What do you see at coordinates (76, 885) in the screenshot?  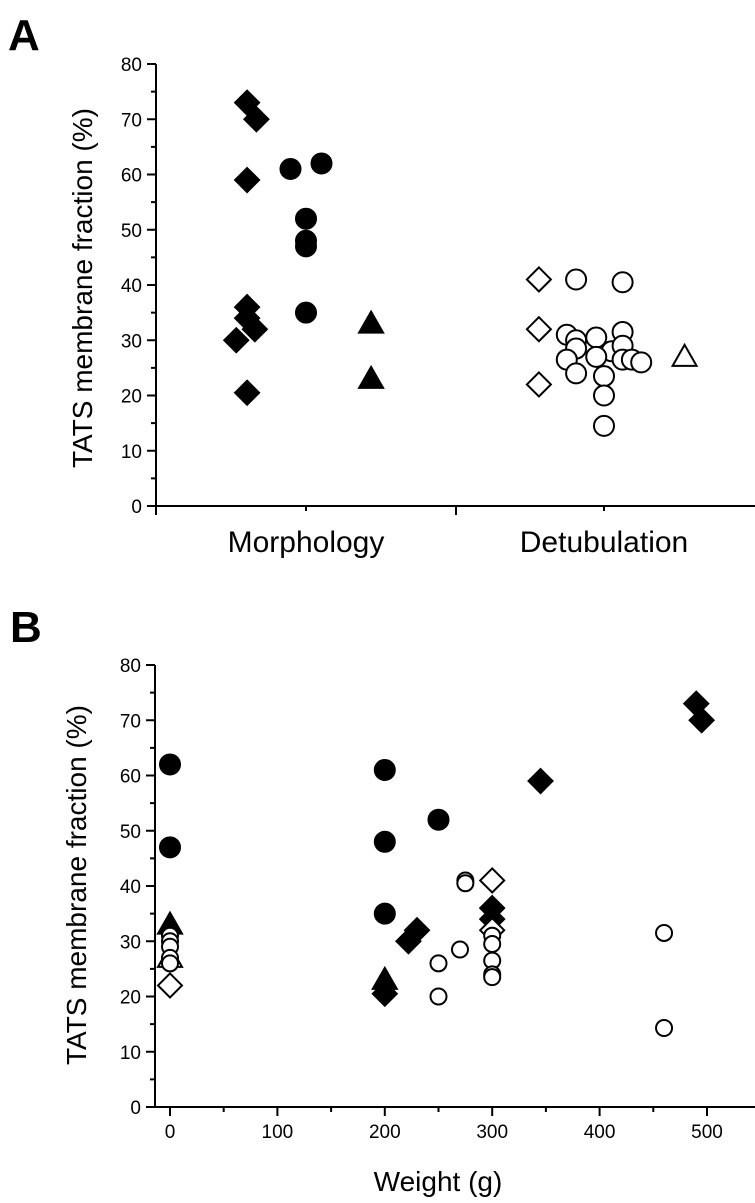 I see `panel-b-ylabel: TATS membrane fraction (%)` at bounding box center [76, 885].